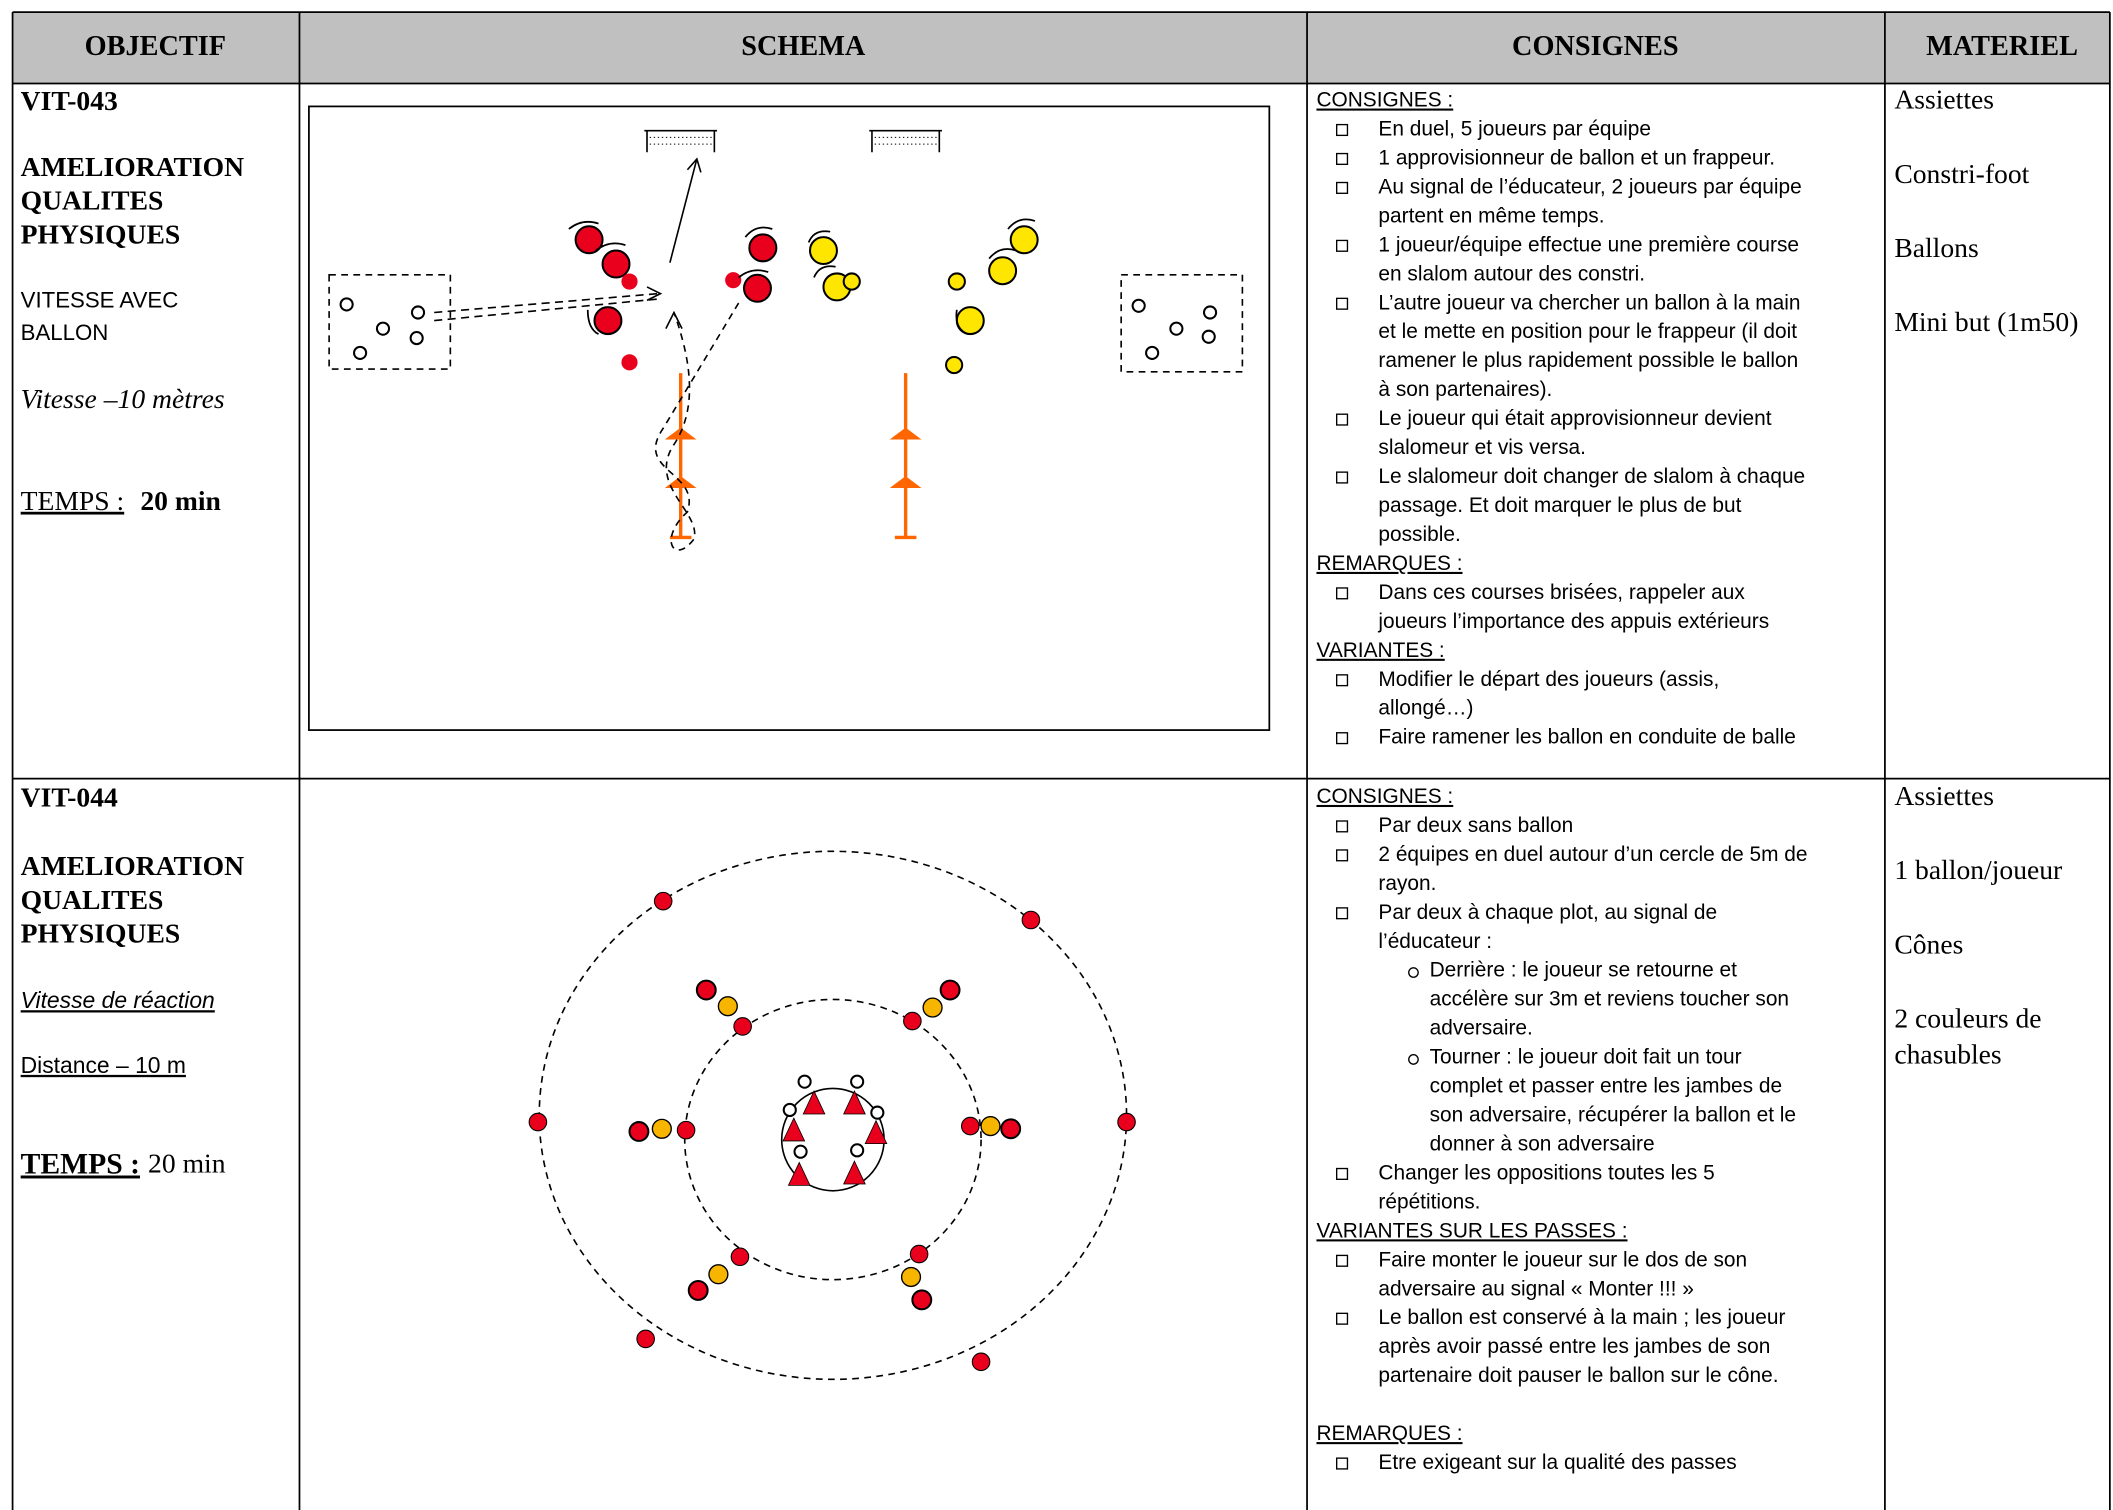  What do you see at coordinates (1548, 679) in the screenshot?
I see `instruction-line: Modifier le départ des joueurs (assis,` at bounding box center [1548, 679].